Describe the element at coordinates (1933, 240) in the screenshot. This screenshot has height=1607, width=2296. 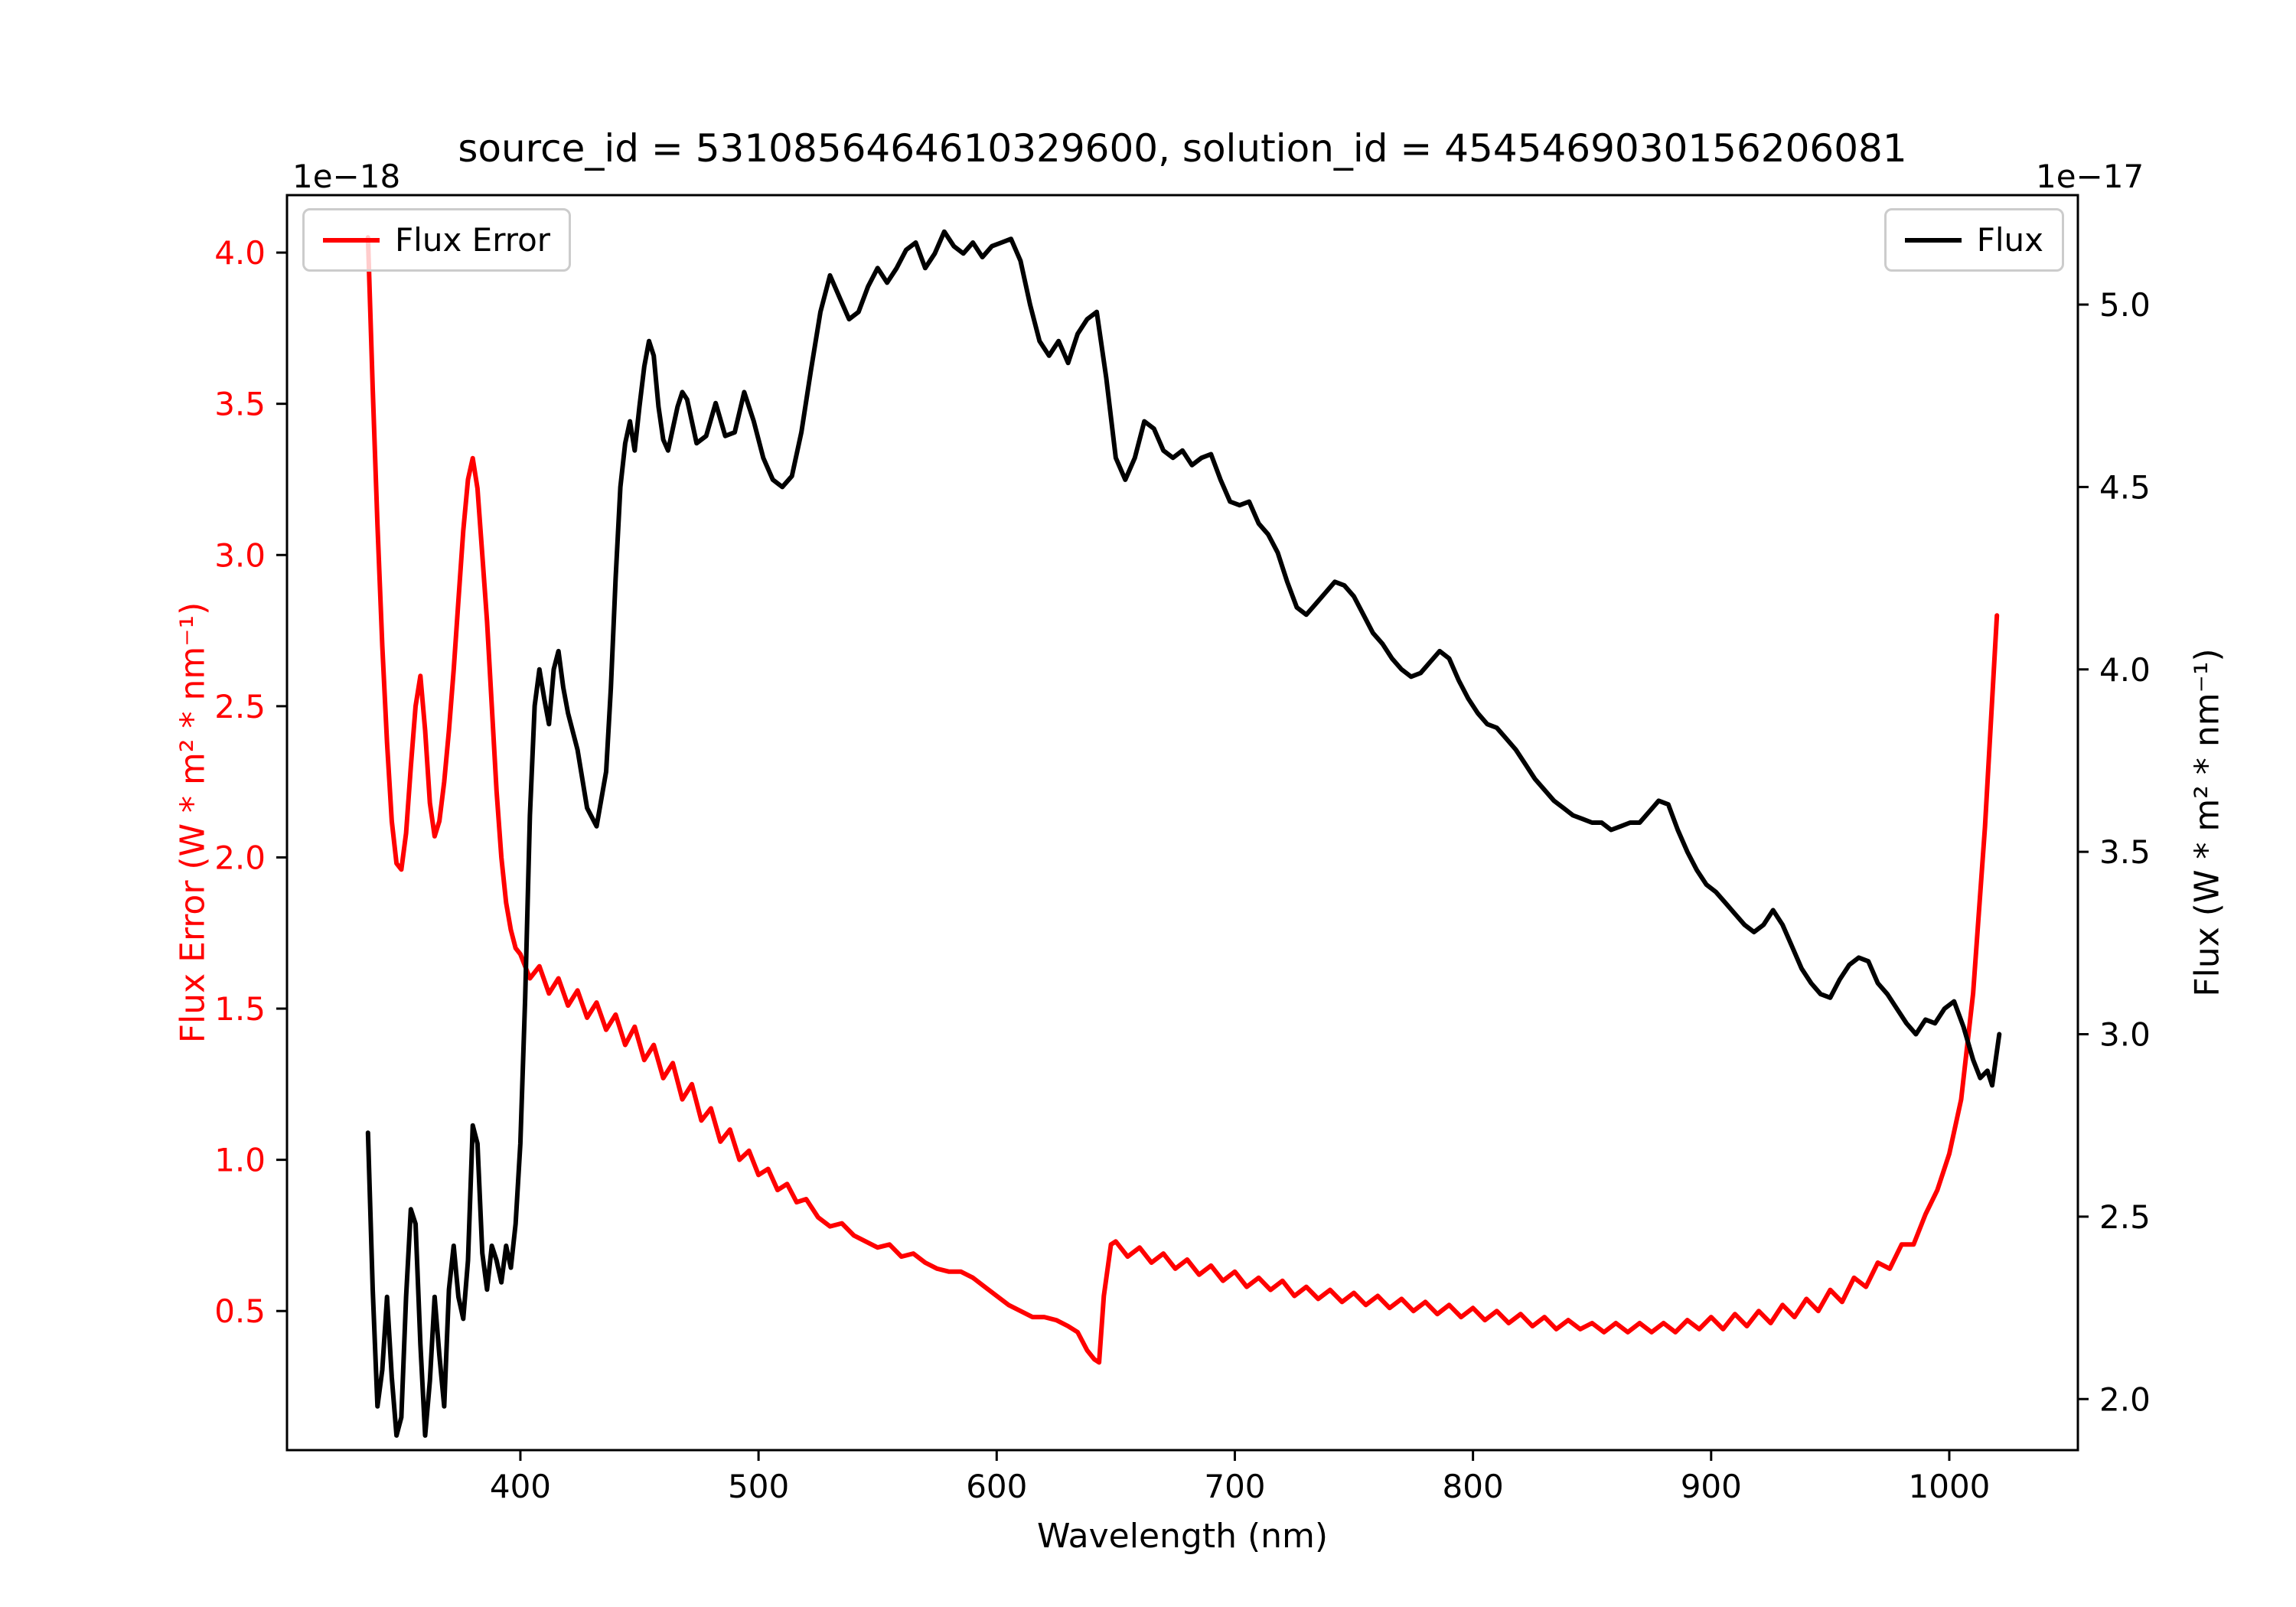
I see `flux-line-sample-icon` at that location.